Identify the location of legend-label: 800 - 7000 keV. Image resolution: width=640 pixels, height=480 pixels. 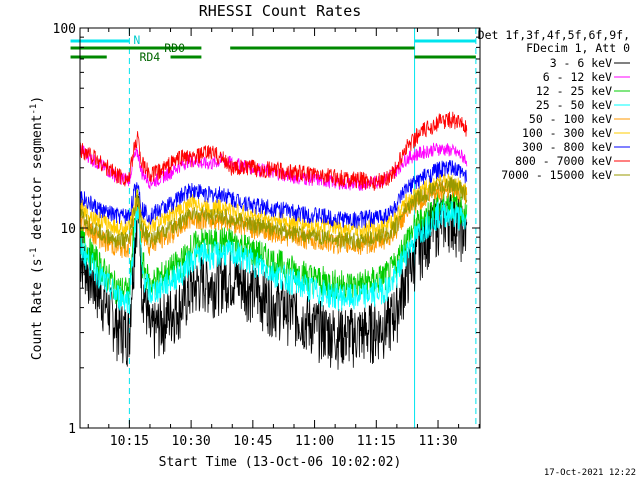
(563, 161).